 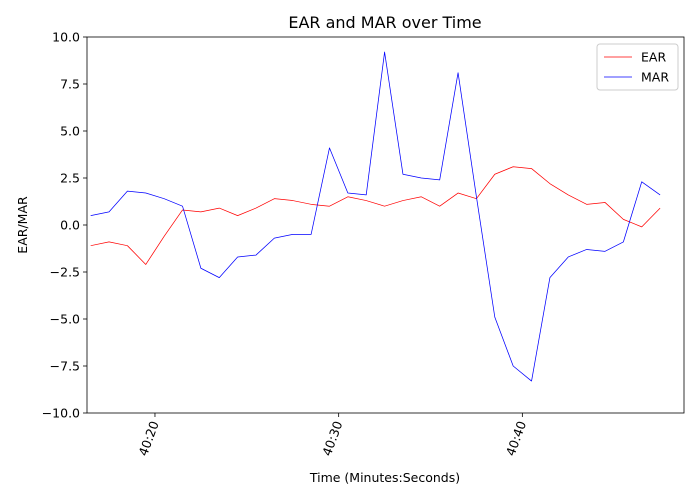 What do you see at coordinates (384, 477) in the screenshot?
I see `x-axis-label: Time (Minutes:Seconds)` at bounding box center [384, 477].